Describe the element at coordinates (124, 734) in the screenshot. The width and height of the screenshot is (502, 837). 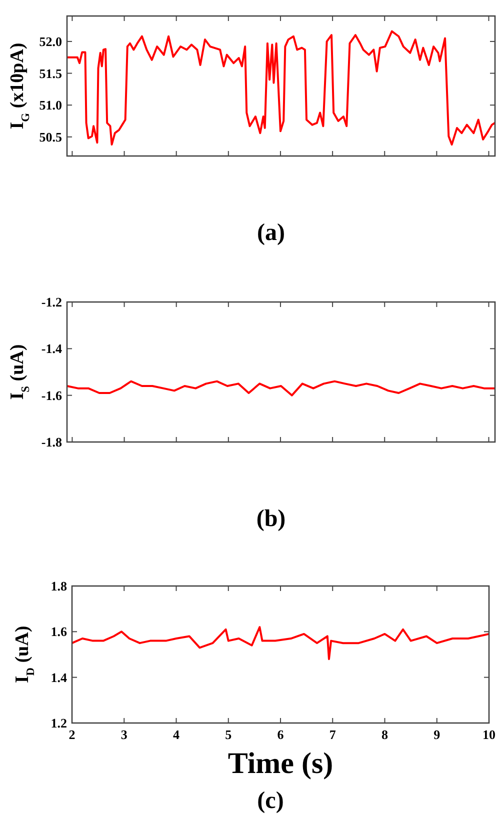
I see `x-tick-label: 3` at that location.